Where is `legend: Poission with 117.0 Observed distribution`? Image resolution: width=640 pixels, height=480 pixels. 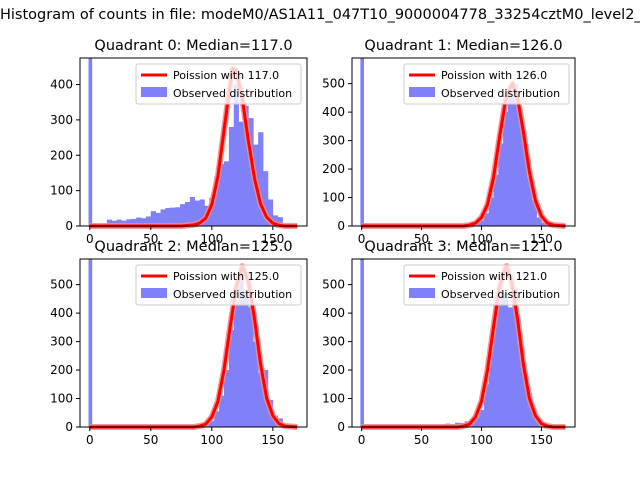
legend: Poission with 117.0 Observed distribution is located at coordinates (218, 84).